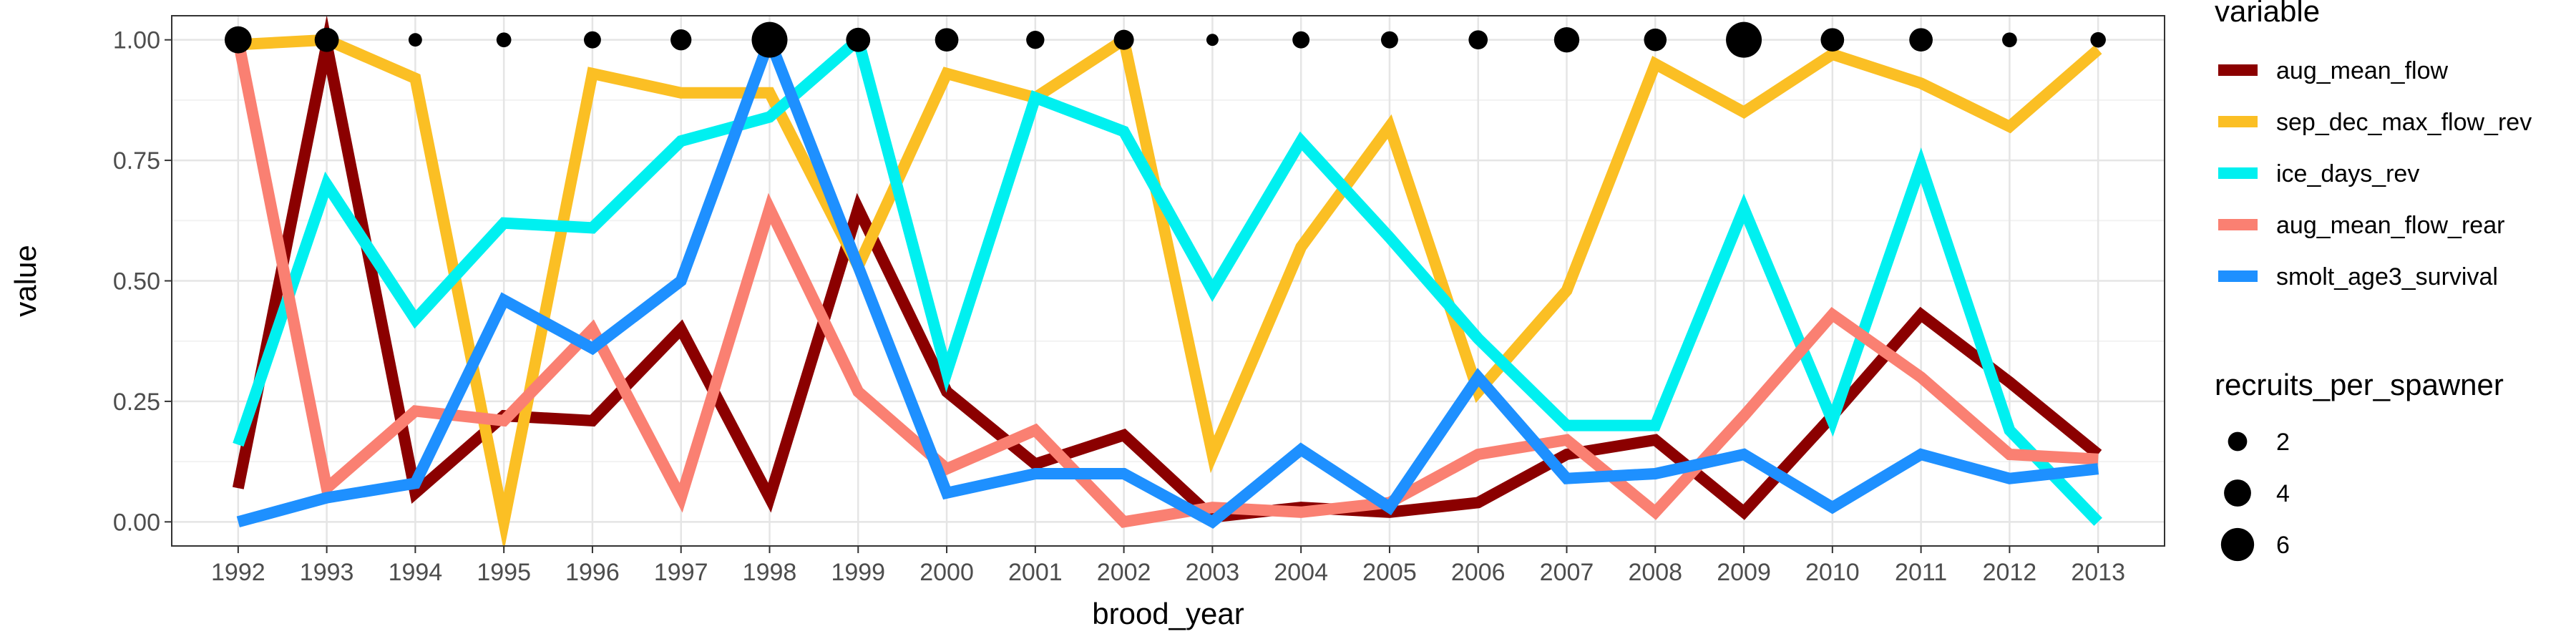 The width and height of the screenshot is (2576, 644). I want to click on legend-size-label: 6, so click(2283, 545).